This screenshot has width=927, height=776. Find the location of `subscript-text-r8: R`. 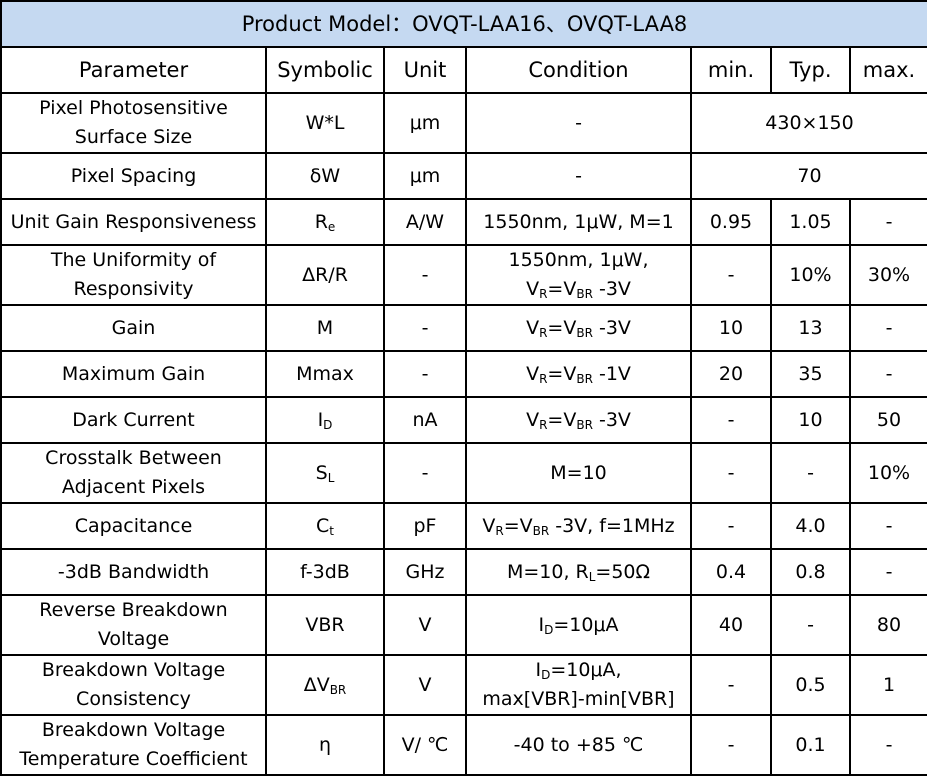

subscript-text-r8: R is located at coordinates (499, 530).